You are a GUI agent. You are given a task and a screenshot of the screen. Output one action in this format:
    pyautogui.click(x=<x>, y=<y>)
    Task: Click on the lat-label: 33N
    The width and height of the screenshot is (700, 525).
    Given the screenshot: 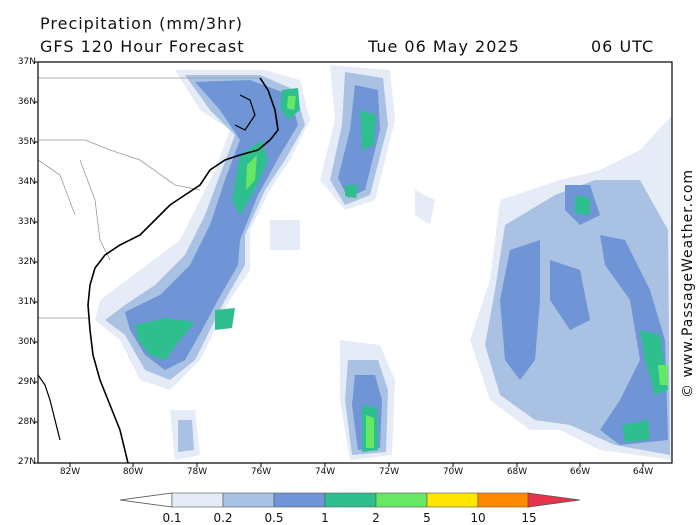 What is the action you would take?
    pyautogui.click(x=26, y=222)
    